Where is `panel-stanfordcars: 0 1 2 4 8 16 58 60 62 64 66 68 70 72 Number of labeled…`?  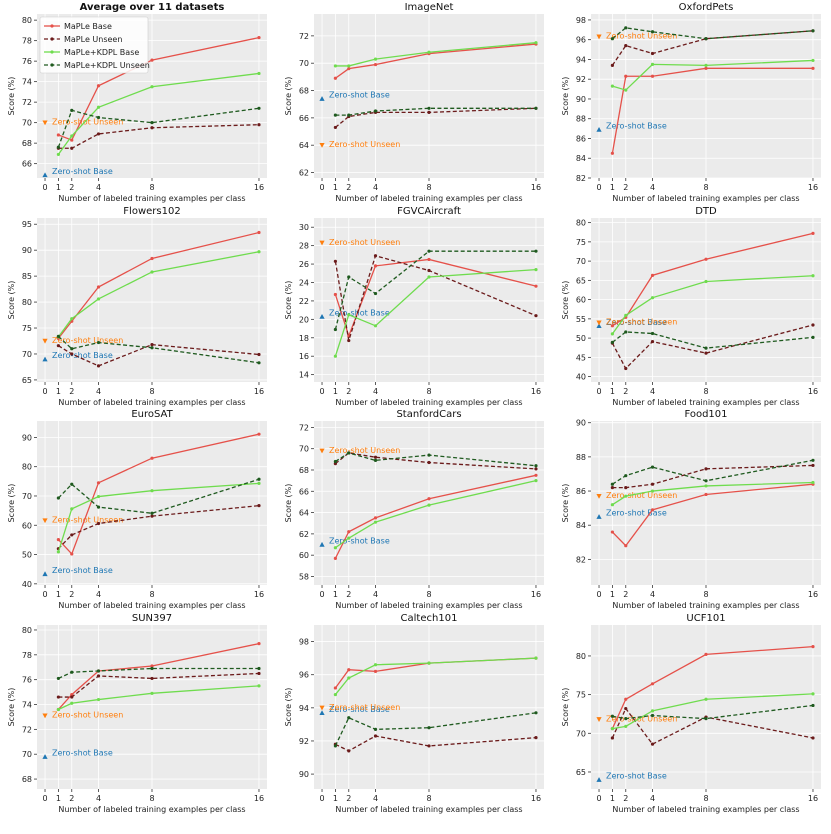
panel-stanfordcars: 0 1 2 4 8 16 58 60 62 64 66 68 70 72 Number of labeled… is located at coordinates (414, 509).